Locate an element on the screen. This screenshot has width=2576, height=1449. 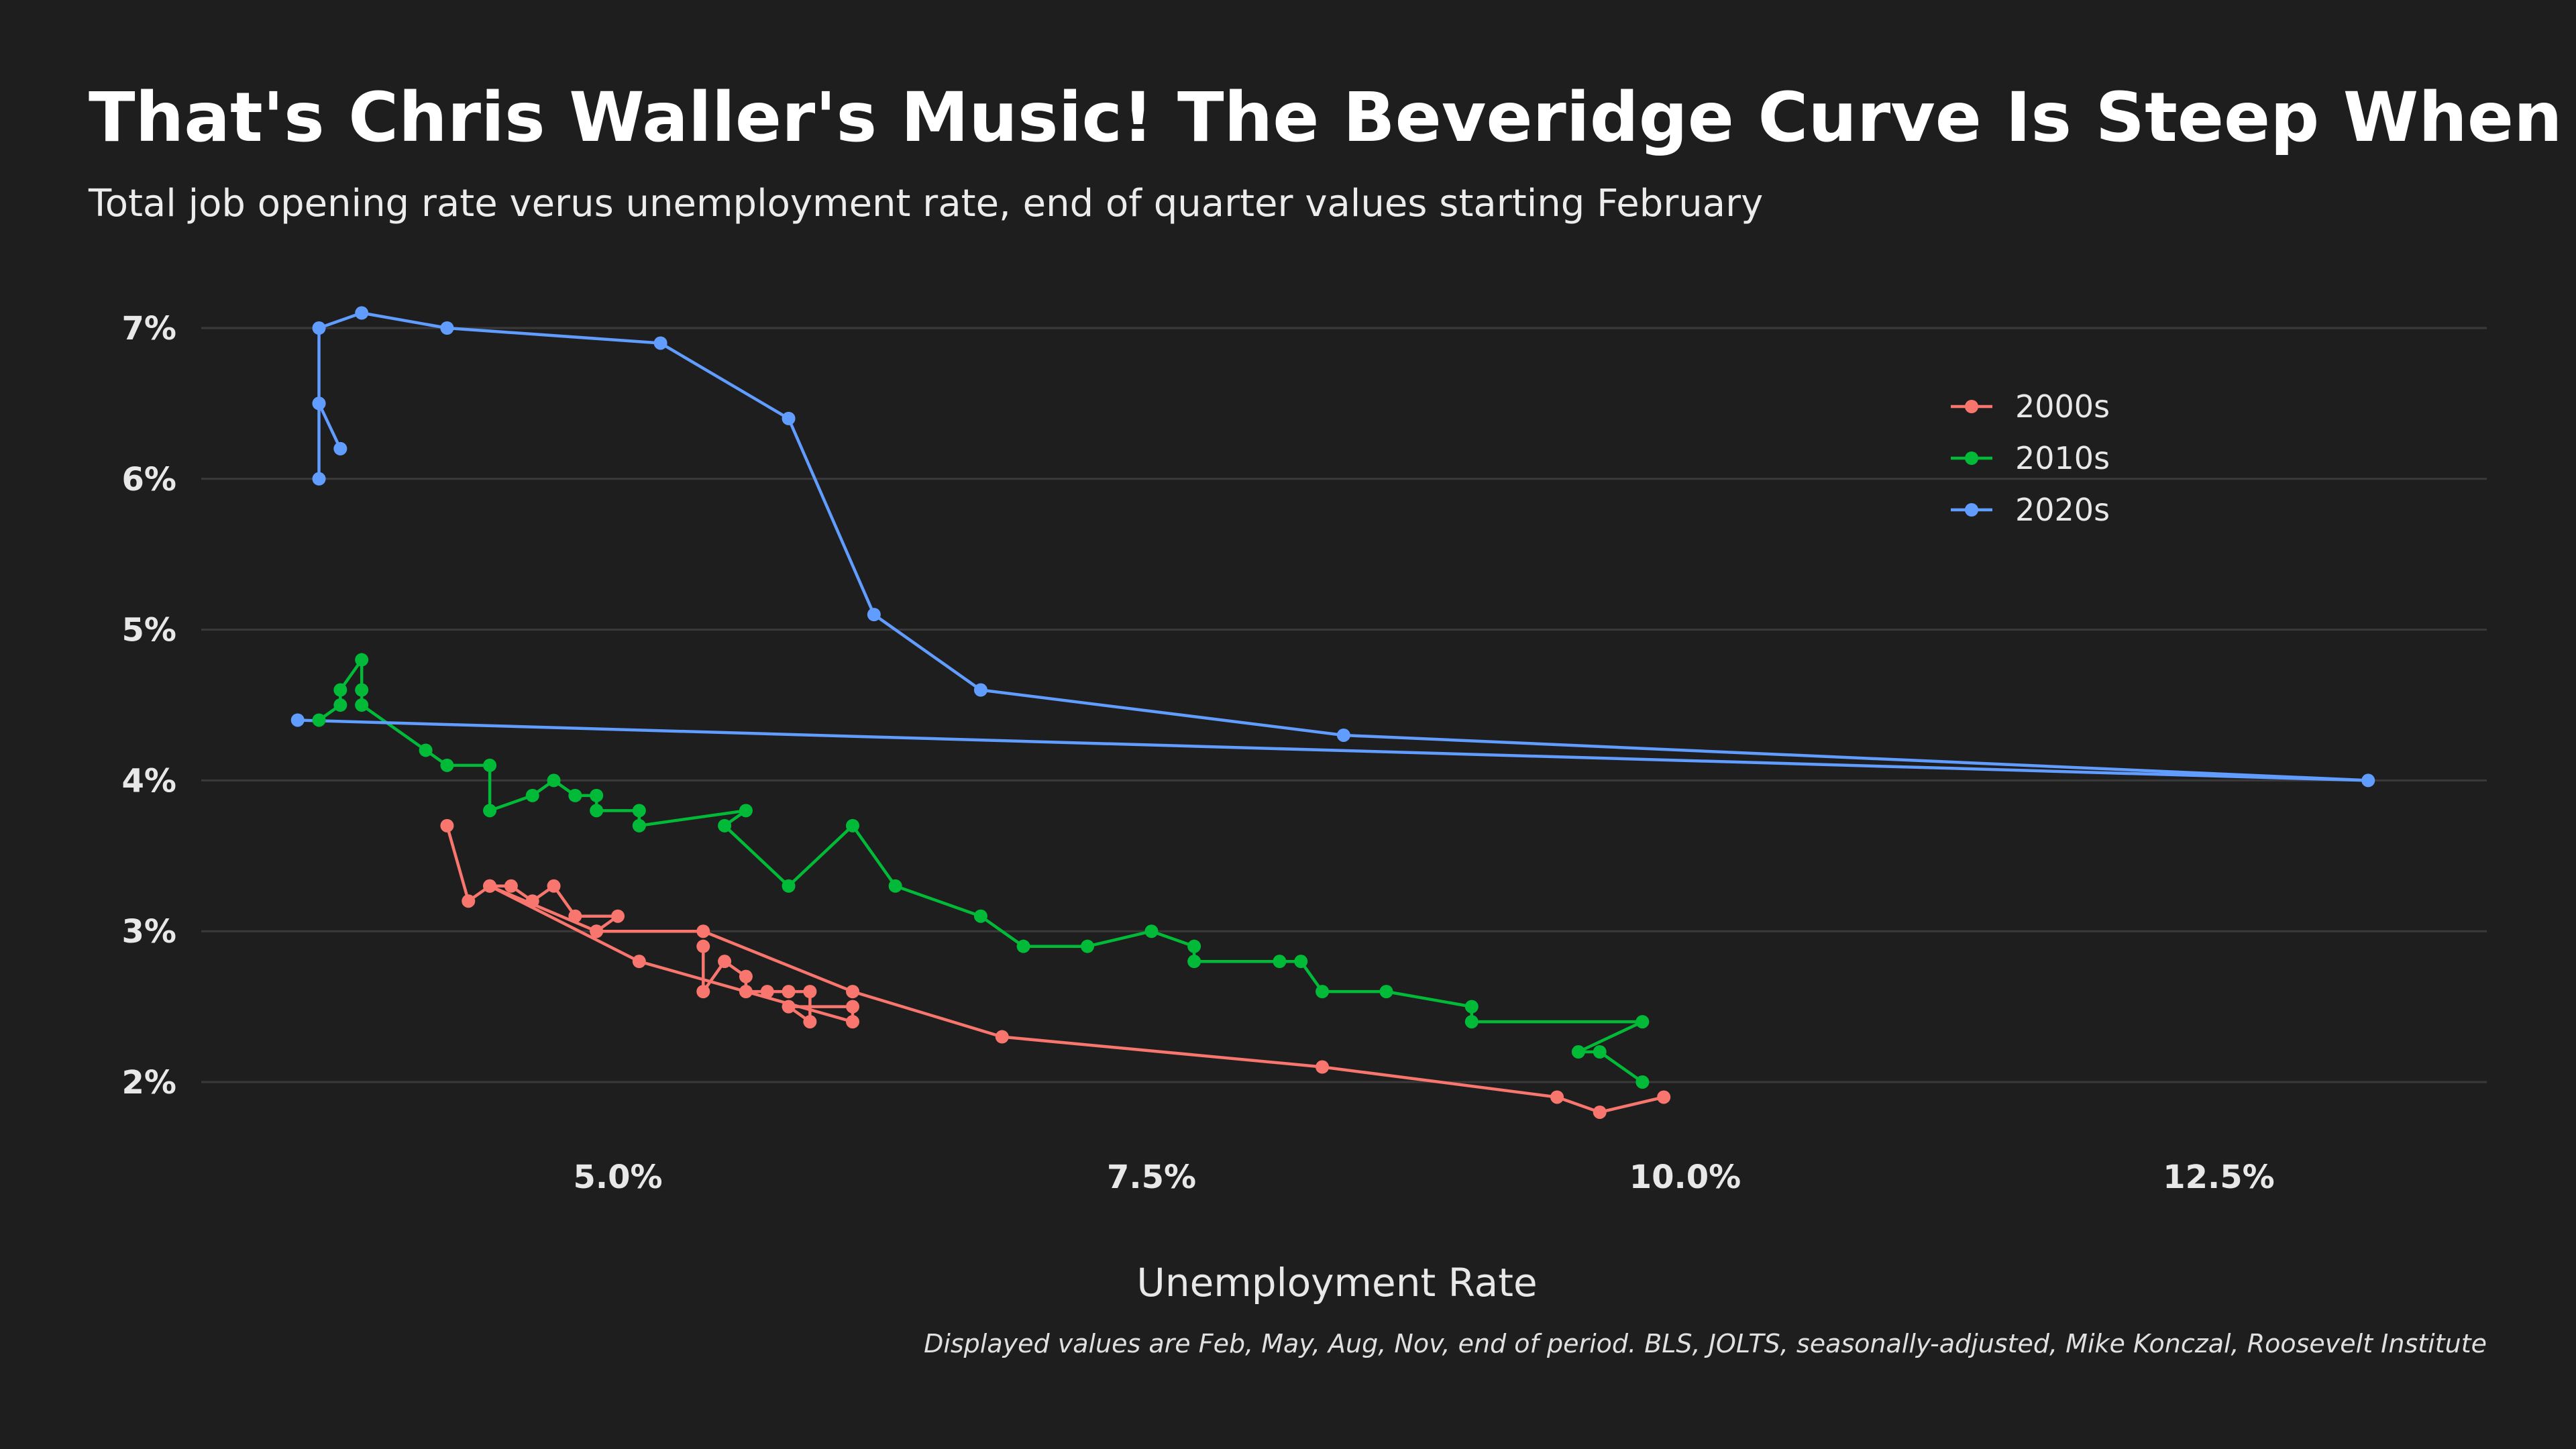
y-axis-ticks: 2% 3% 4% 5% 6% 7% is located at coordinates (149, 706).